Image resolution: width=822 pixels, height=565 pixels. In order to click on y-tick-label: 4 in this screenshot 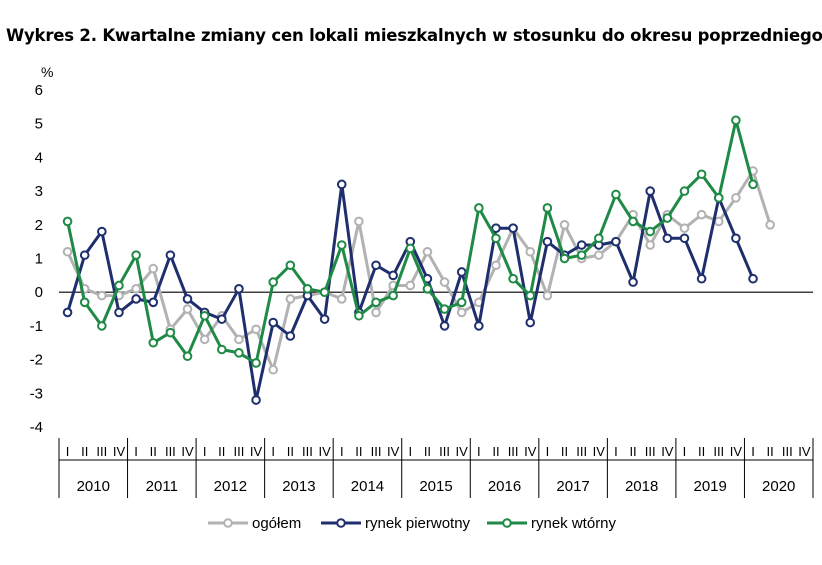, I will do `click(39, 157)`.